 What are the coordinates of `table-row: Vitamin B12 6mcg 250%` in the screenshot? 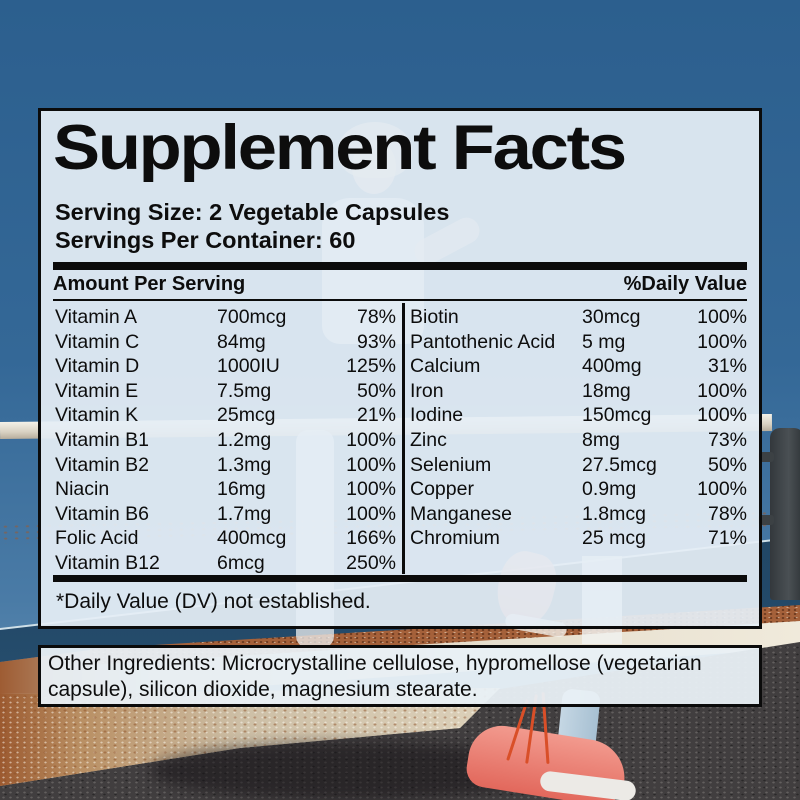 It's located at (225, 563).